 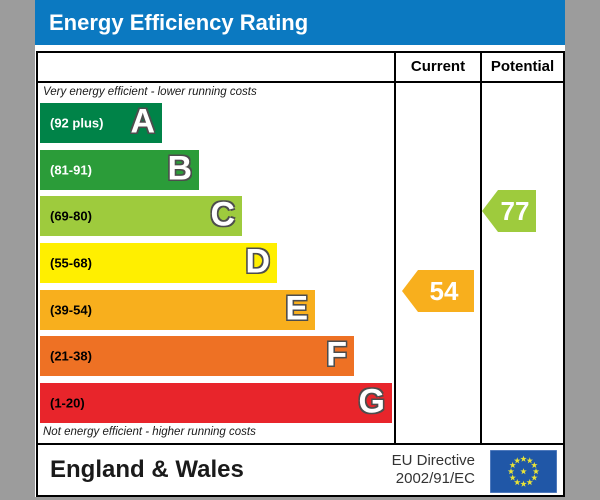 What do you see at coordinates (300, 82) in the screenshot?
I see `header-separator` at bounding box center [300, 82].